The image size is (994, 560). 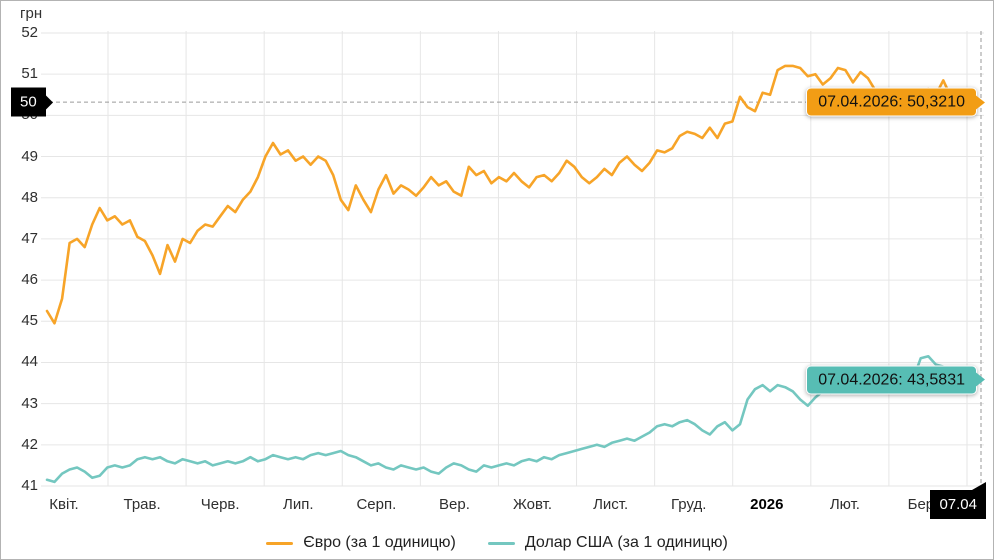 What do you see at coordinates (376, 504) in the screenshot?
I see `x-axis-label-4: Серп.` at bounding box center [376, 504].